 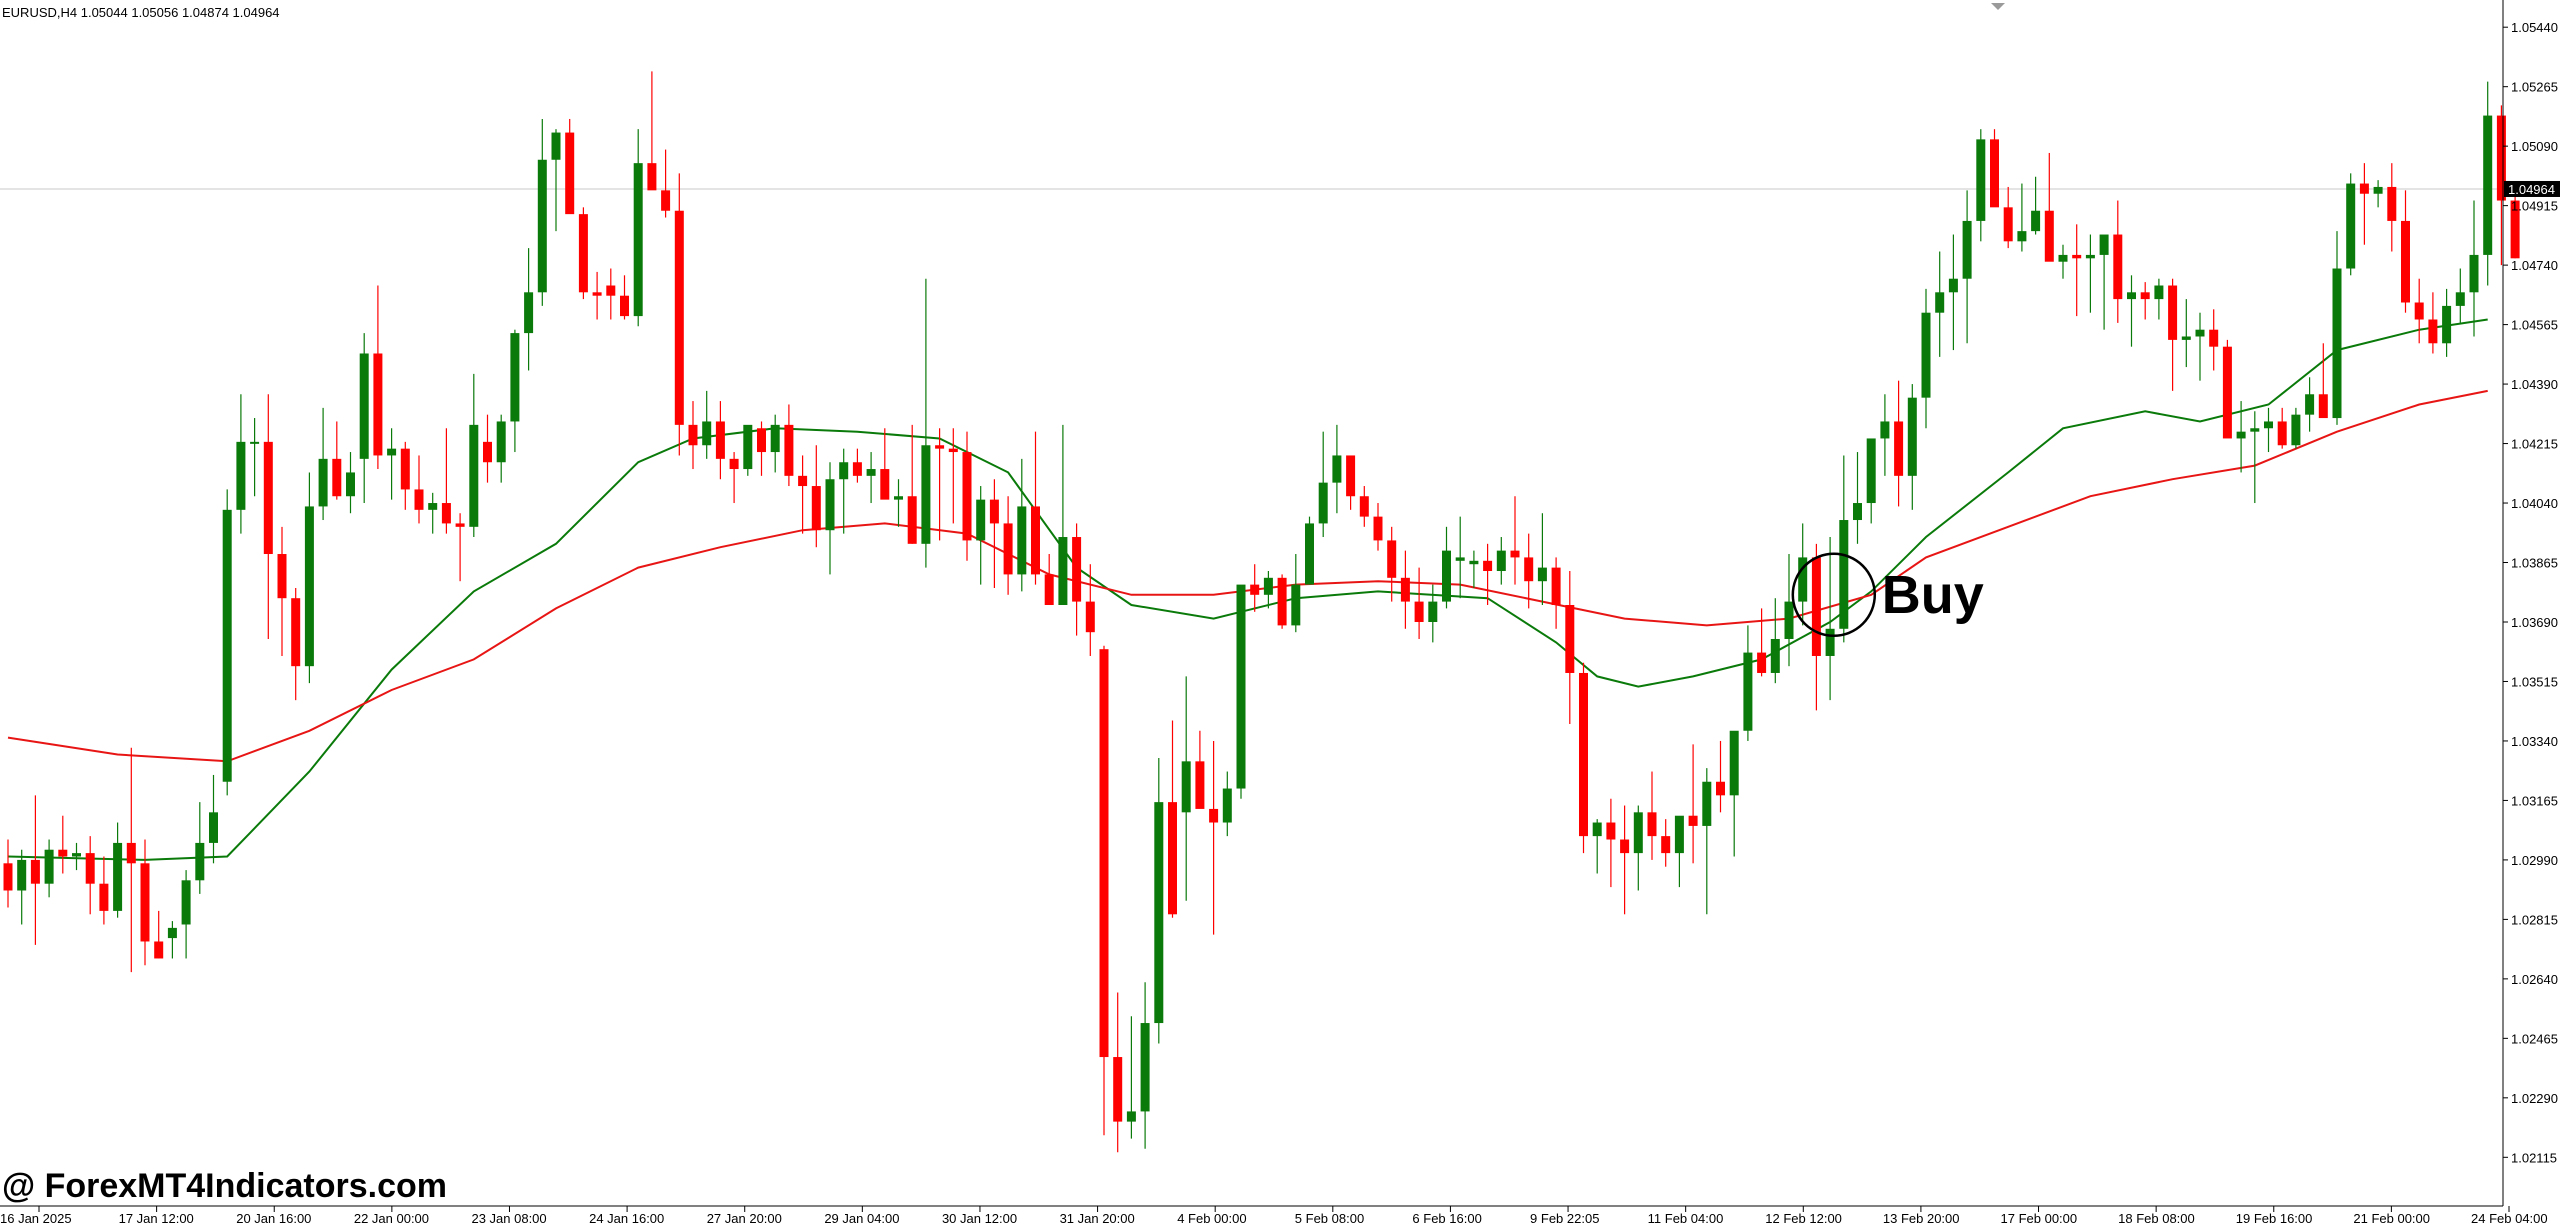 What do you see at coordinates (2534, 800) in the screenshot?
I see `y-tick-label: 1.03165` at bounding box center [2534, 800].